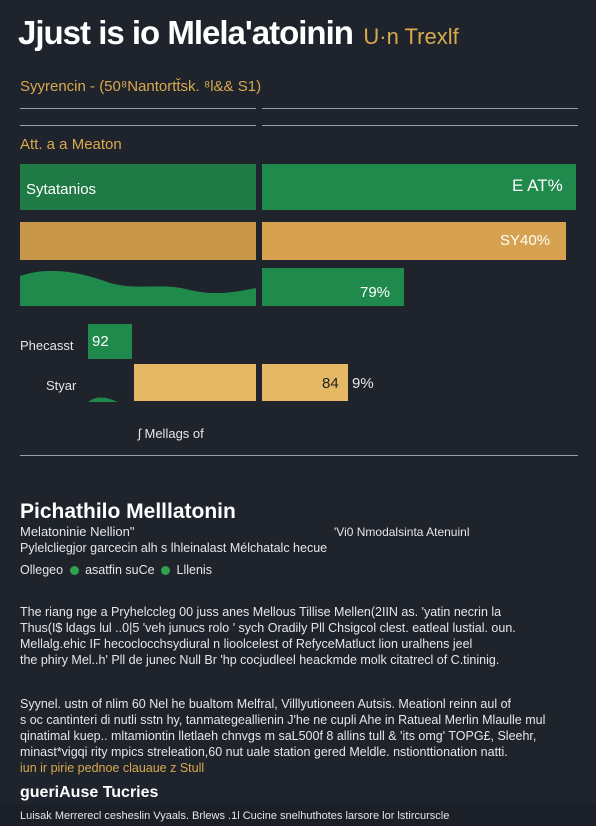  I want to click on page-title: Jjust is io Mlela'atoinin U·n Trexlf, so click(298, 38).